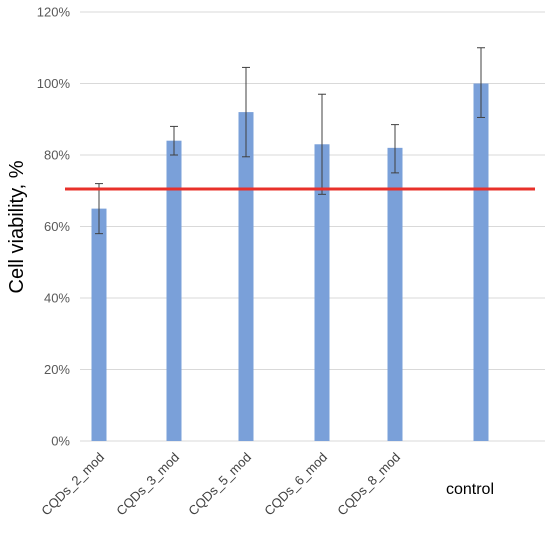 Image resolution: width=550 pixels, height=542 pixels. Describe the element at coordinates (17, 226) in the screenshot. I see `y-axis-title: Cell viability, %` at that location.